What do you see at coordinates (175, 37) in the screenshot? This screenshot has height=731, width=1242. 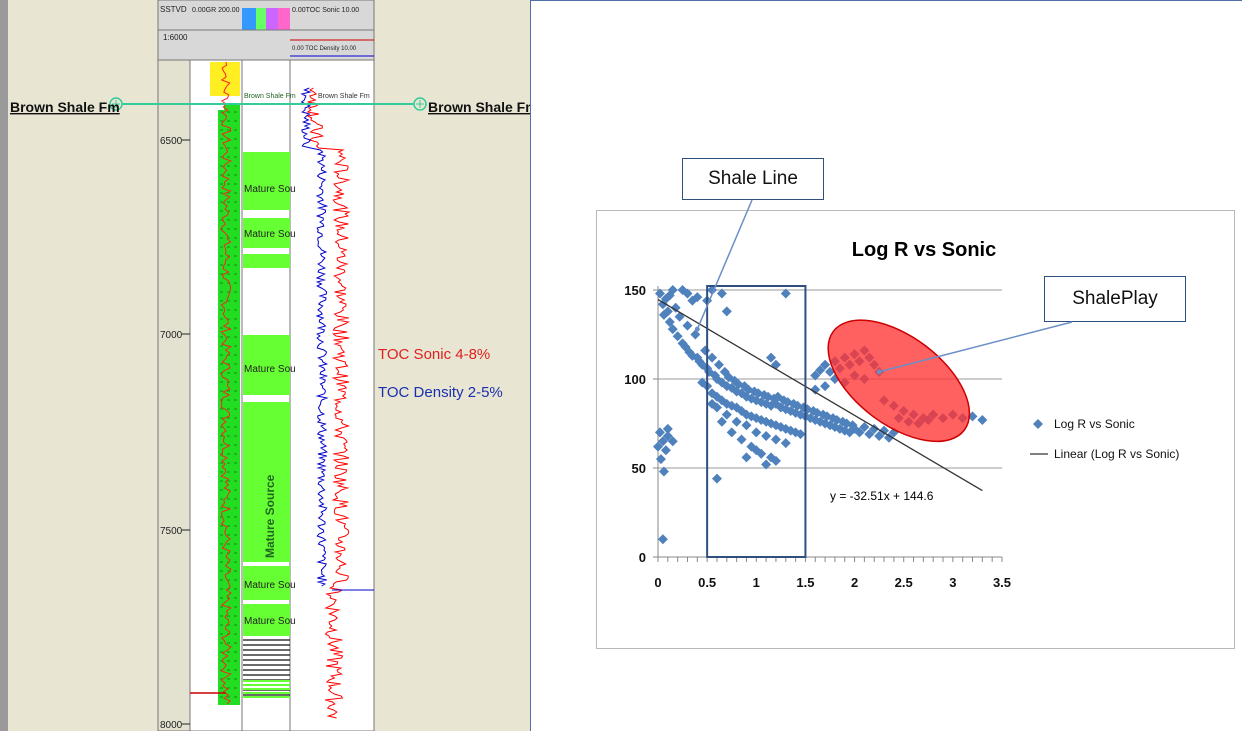 I see `header-depth-scale: 1:6000` at bounding box center [175, 37].